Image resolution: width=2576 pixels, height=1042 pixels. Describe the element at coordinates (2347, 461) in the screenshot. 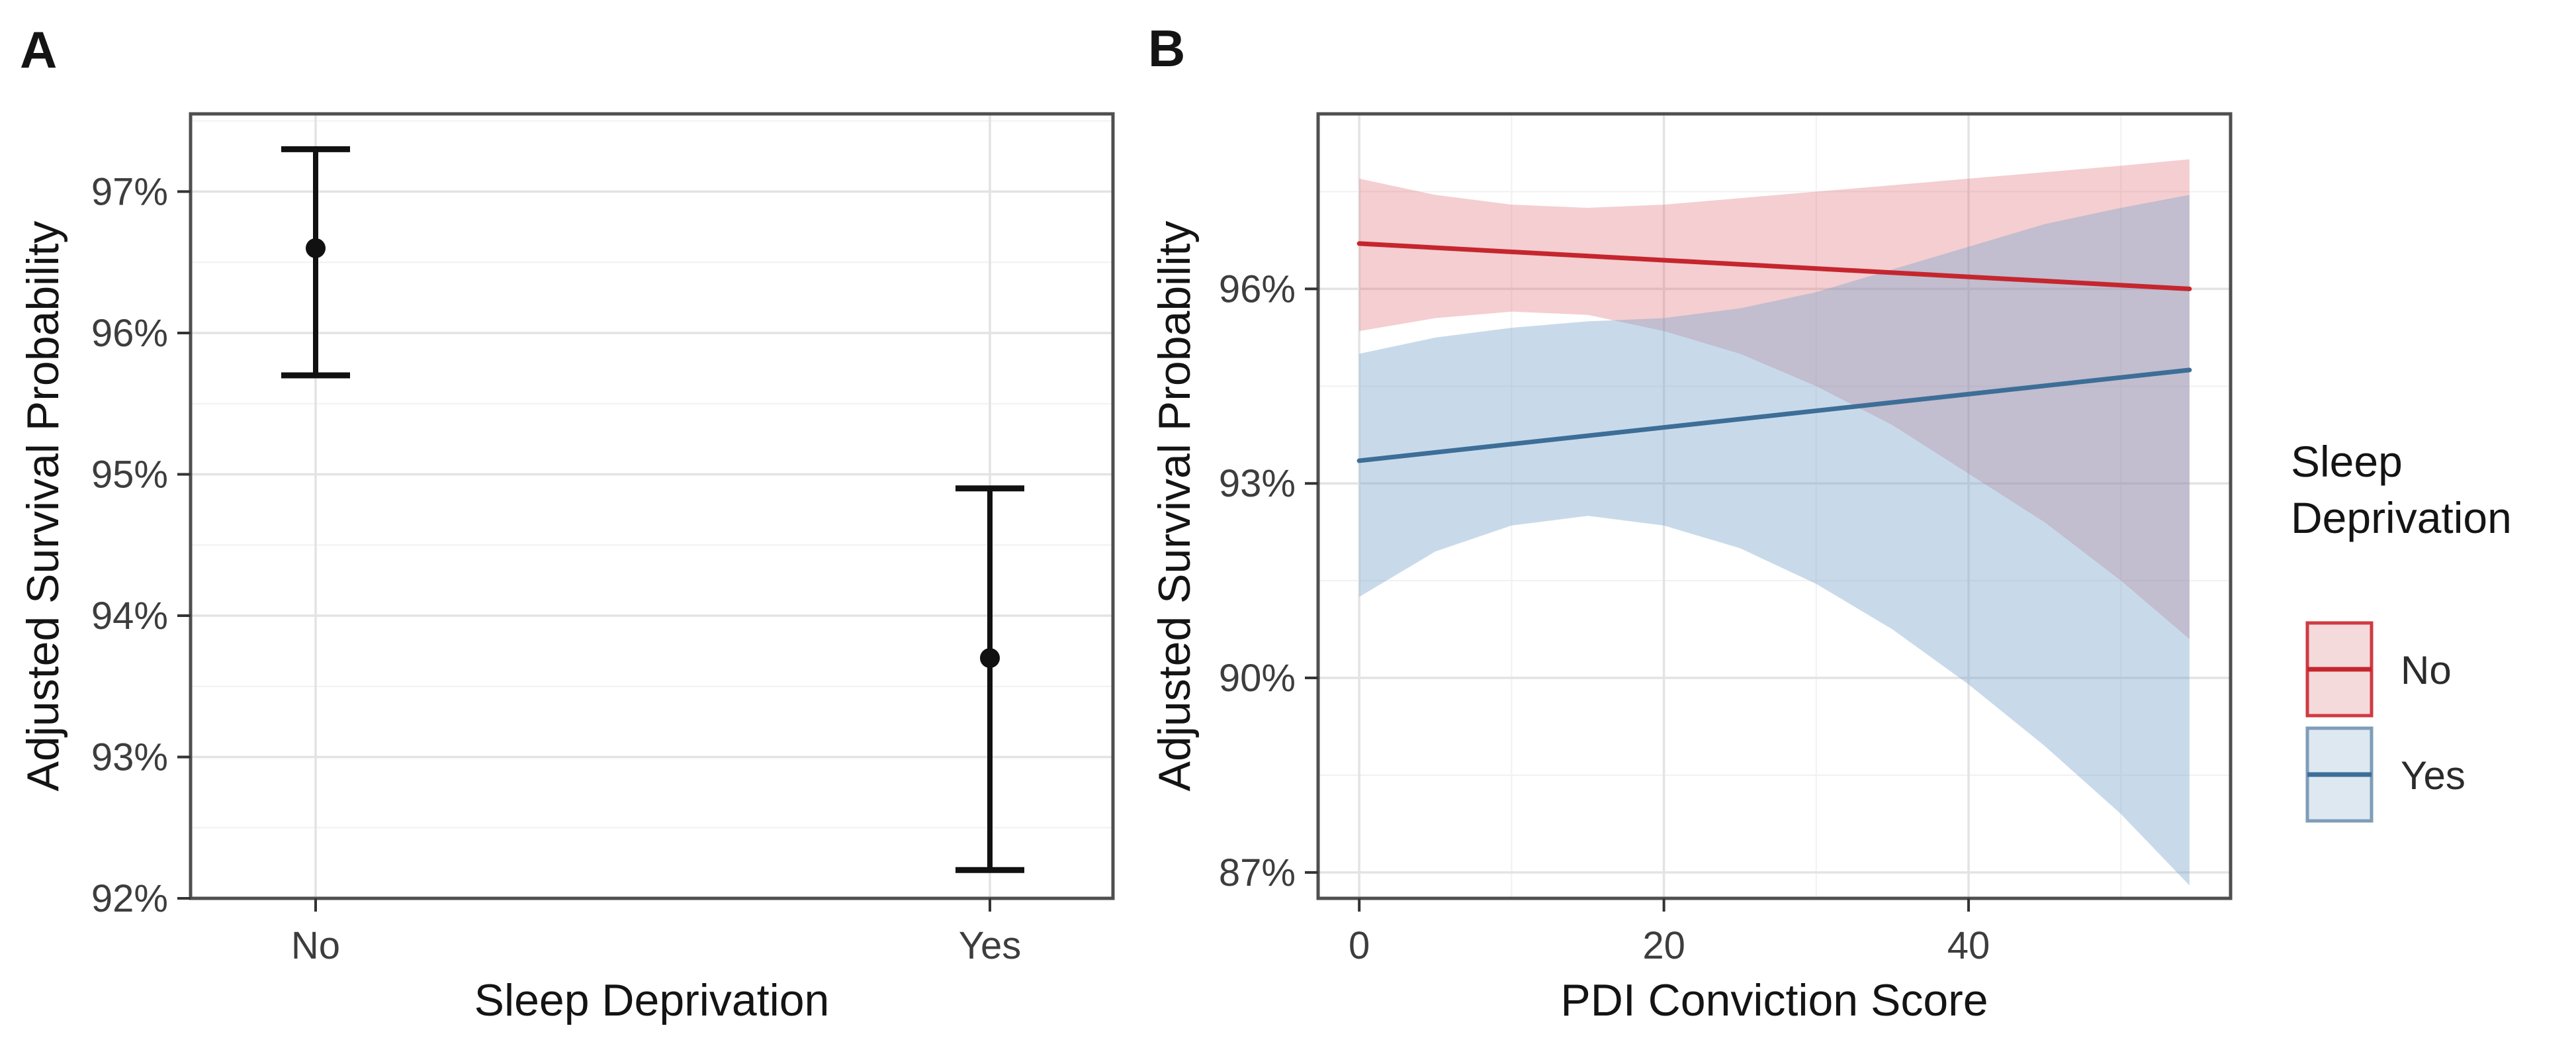

I see `legend-title-line: Sleep` at that location.